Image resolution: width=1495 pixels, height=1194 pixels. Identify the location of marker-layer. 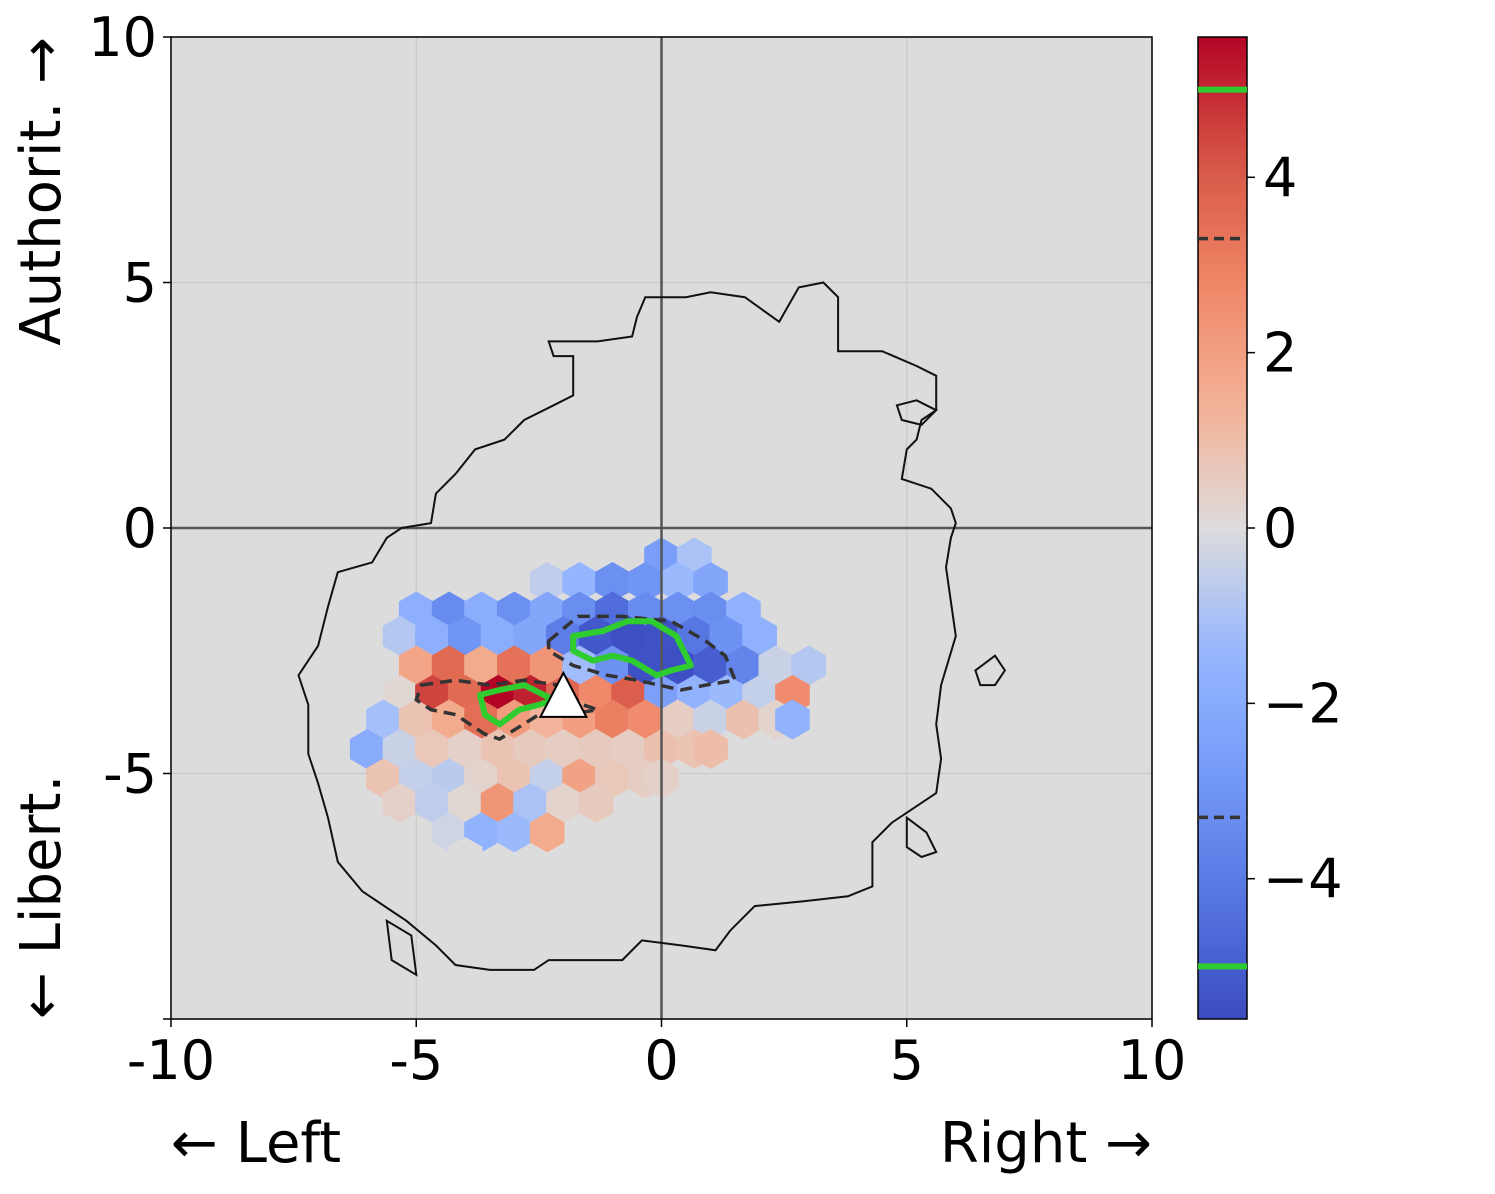
(563, 694).